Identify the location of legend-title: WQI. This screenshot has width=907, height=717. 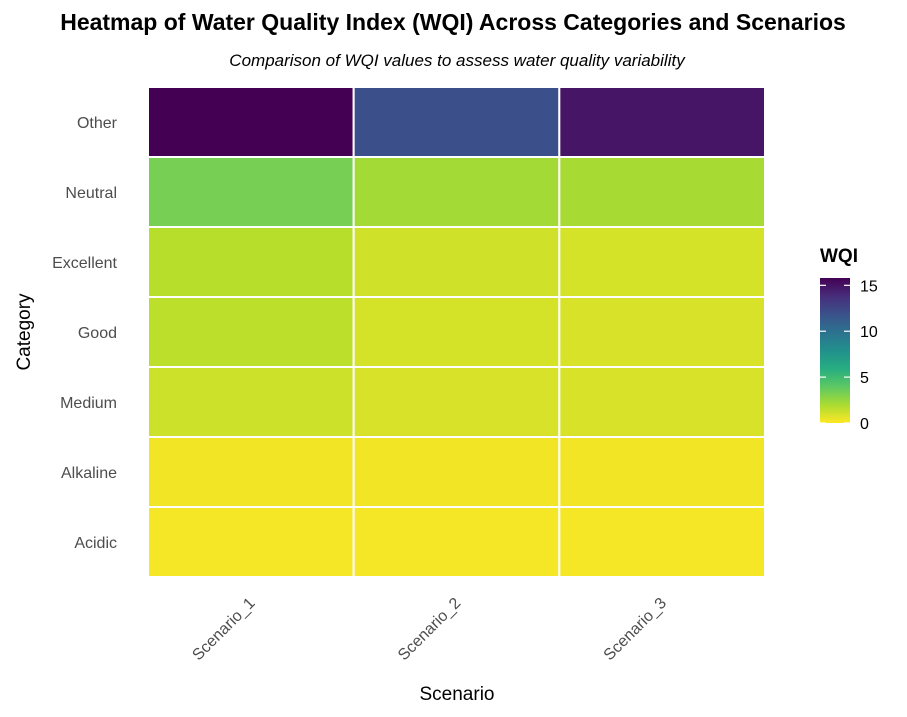
(839, 256).